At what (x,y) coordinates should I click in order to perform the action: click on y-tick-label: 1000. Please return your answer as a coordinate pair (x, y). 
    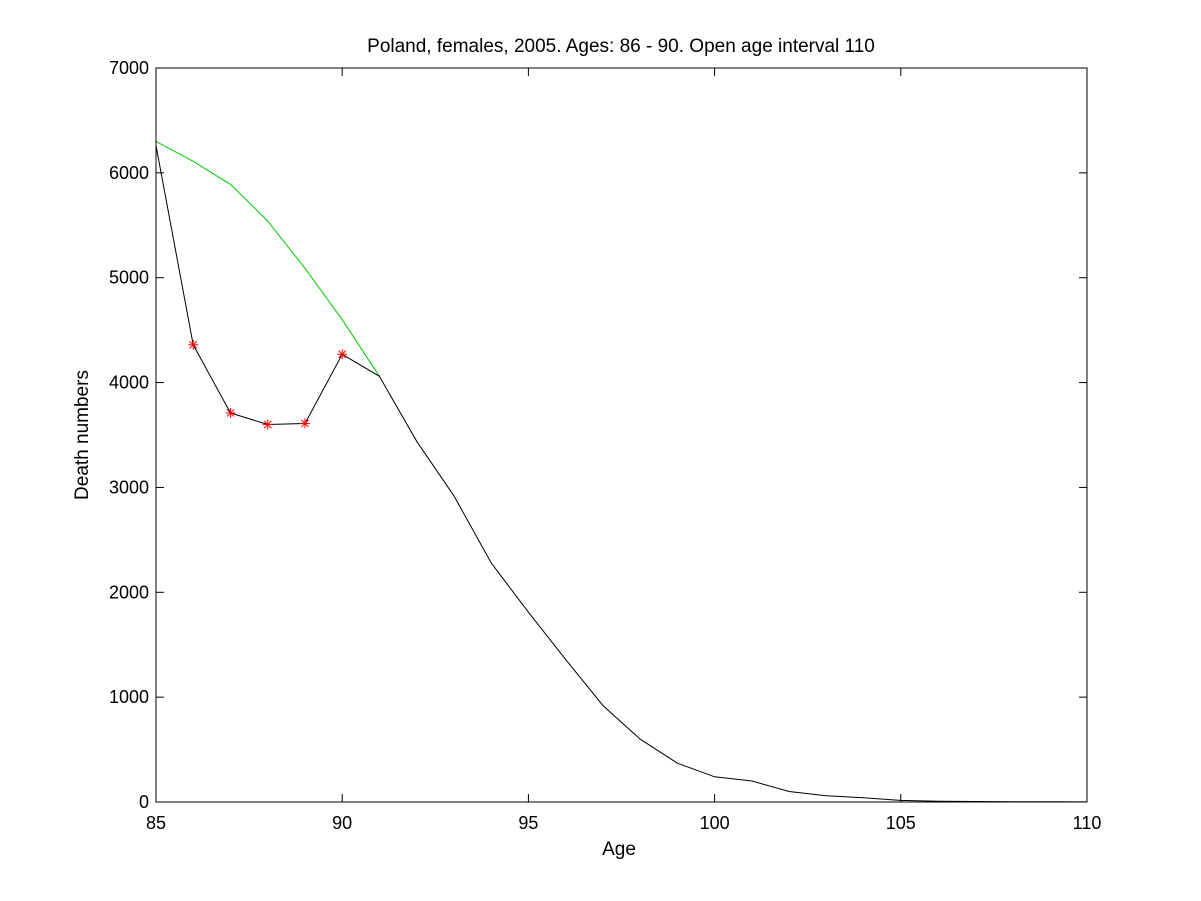
    Looking at the image, I should click on (129, 697).